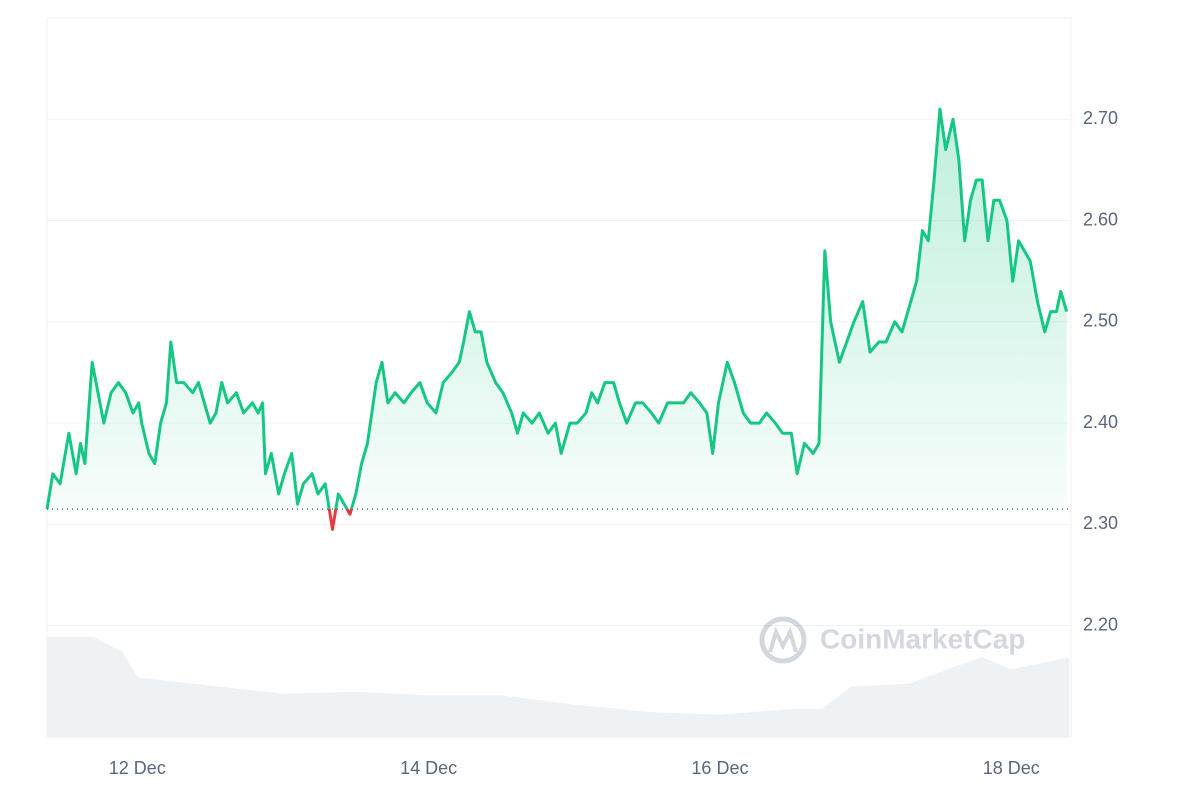 The width and height of the screenshot is (1200, 800). What do you see at coordinates (1100, 321) in the screenshot?
I see `y-tick-label: 2.50` at bounding box center [1100, 321].